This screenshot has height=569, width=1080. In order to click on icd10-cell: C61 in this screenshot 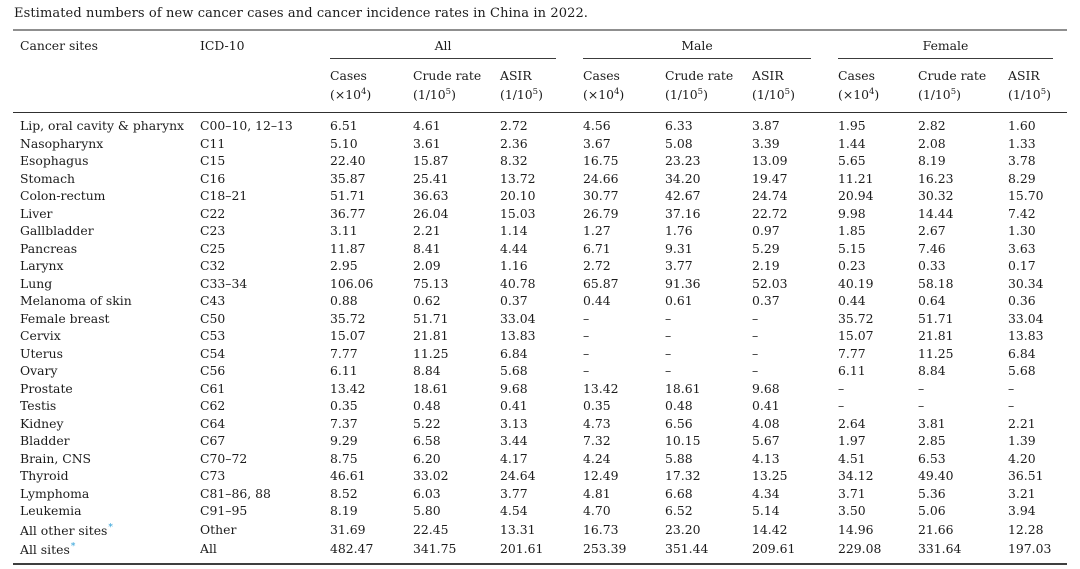, I will do `click(213, 388)`.